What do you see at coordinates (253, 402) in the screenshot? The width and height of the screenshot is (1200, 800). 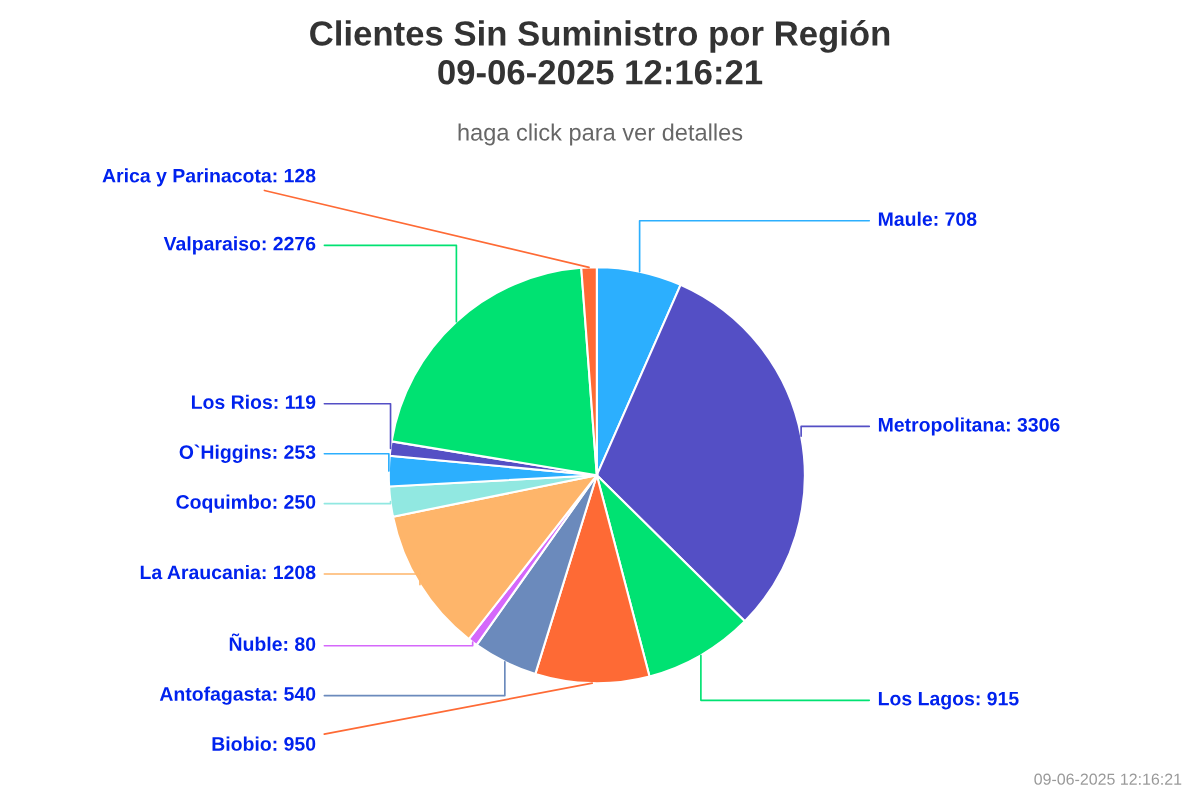 I see `slice-label: Los Rios: 119` at bounding box center [253, 402].